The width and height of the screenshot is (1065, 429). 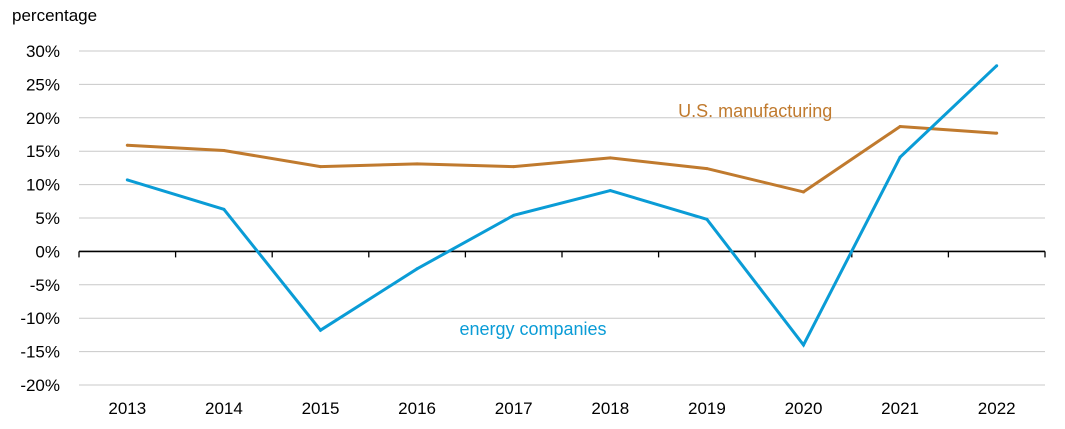 What do you see at coordinates (532, 329) in the screenshot?
I see `series-label-energy-companies: energy companies` at bounding box center [532, 329].